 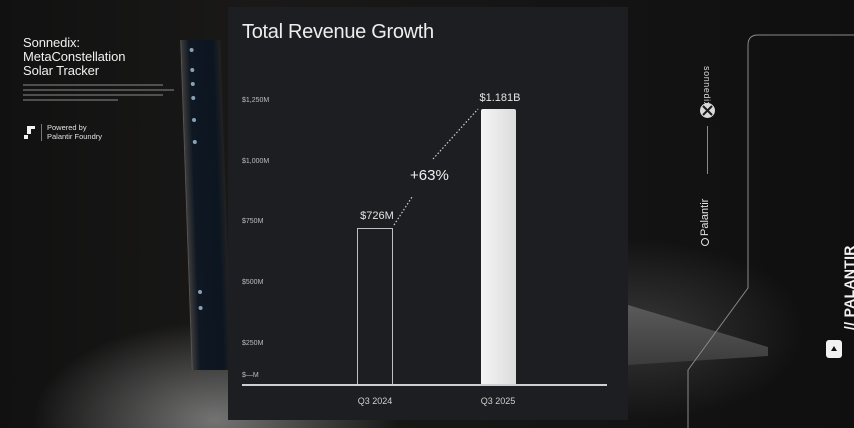 I want to click on partner-logos: sonnedix Palantir, so click(x=707, y=155).